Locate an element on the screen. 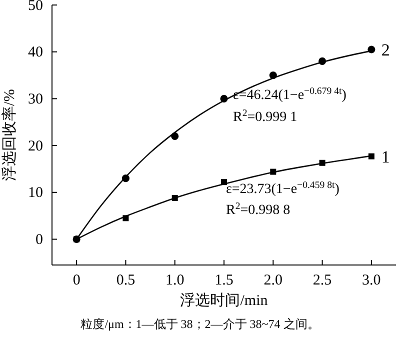 This screenshot has width=400, height=337. annotation: ε=23.73(1−e$^{−0.459 8t}$) is located at coordinates (283, 188).